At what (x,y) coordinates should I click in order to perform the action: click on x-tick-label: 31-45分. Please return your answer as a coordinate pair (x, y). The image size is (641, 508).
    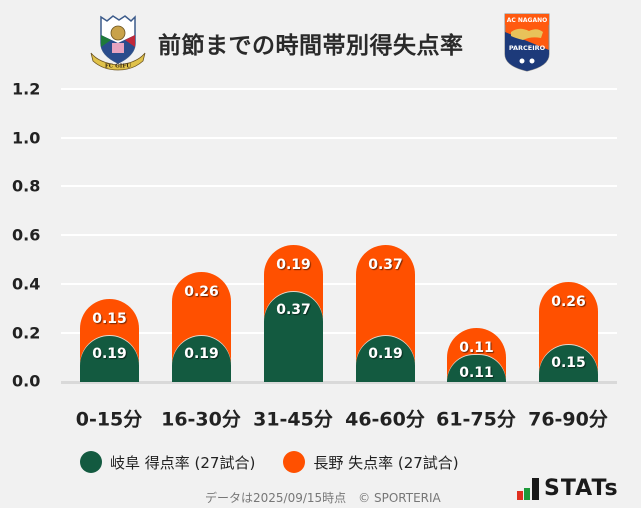
    Looking at the image, I should click on (293, 419).